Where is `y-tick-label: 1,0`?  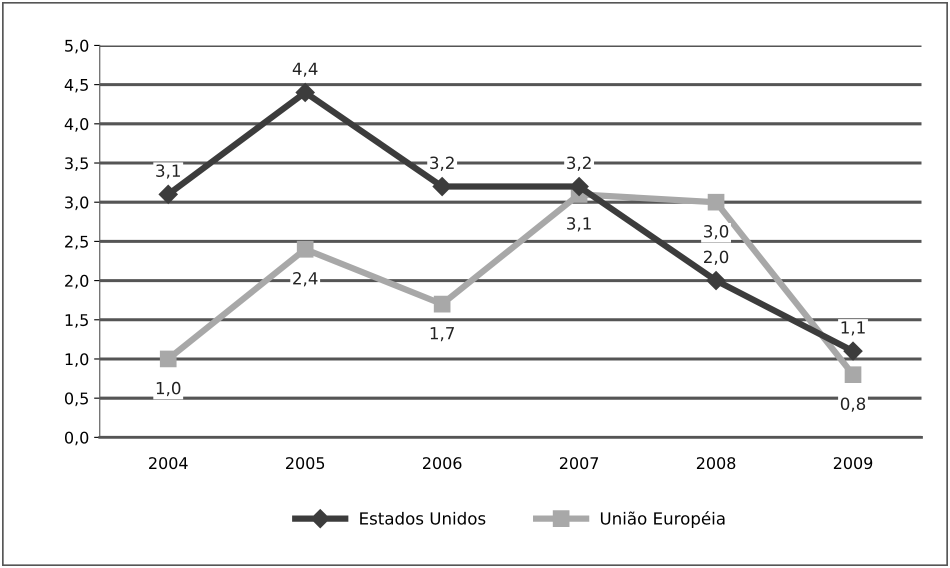
y-tick-label: 1,0 is located at coordinates (77, 360).